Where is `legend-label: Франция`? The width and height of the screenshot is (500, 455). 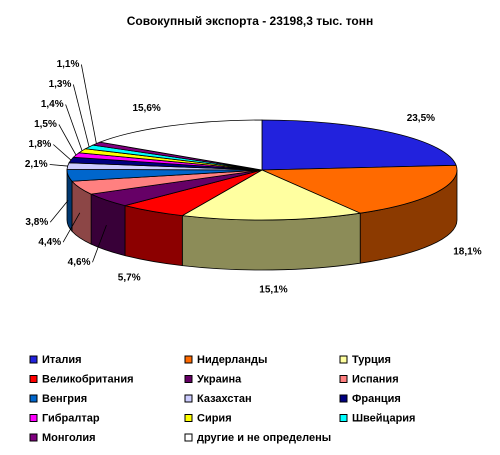 legend-label: Франция is located at coordinates (376, 399).